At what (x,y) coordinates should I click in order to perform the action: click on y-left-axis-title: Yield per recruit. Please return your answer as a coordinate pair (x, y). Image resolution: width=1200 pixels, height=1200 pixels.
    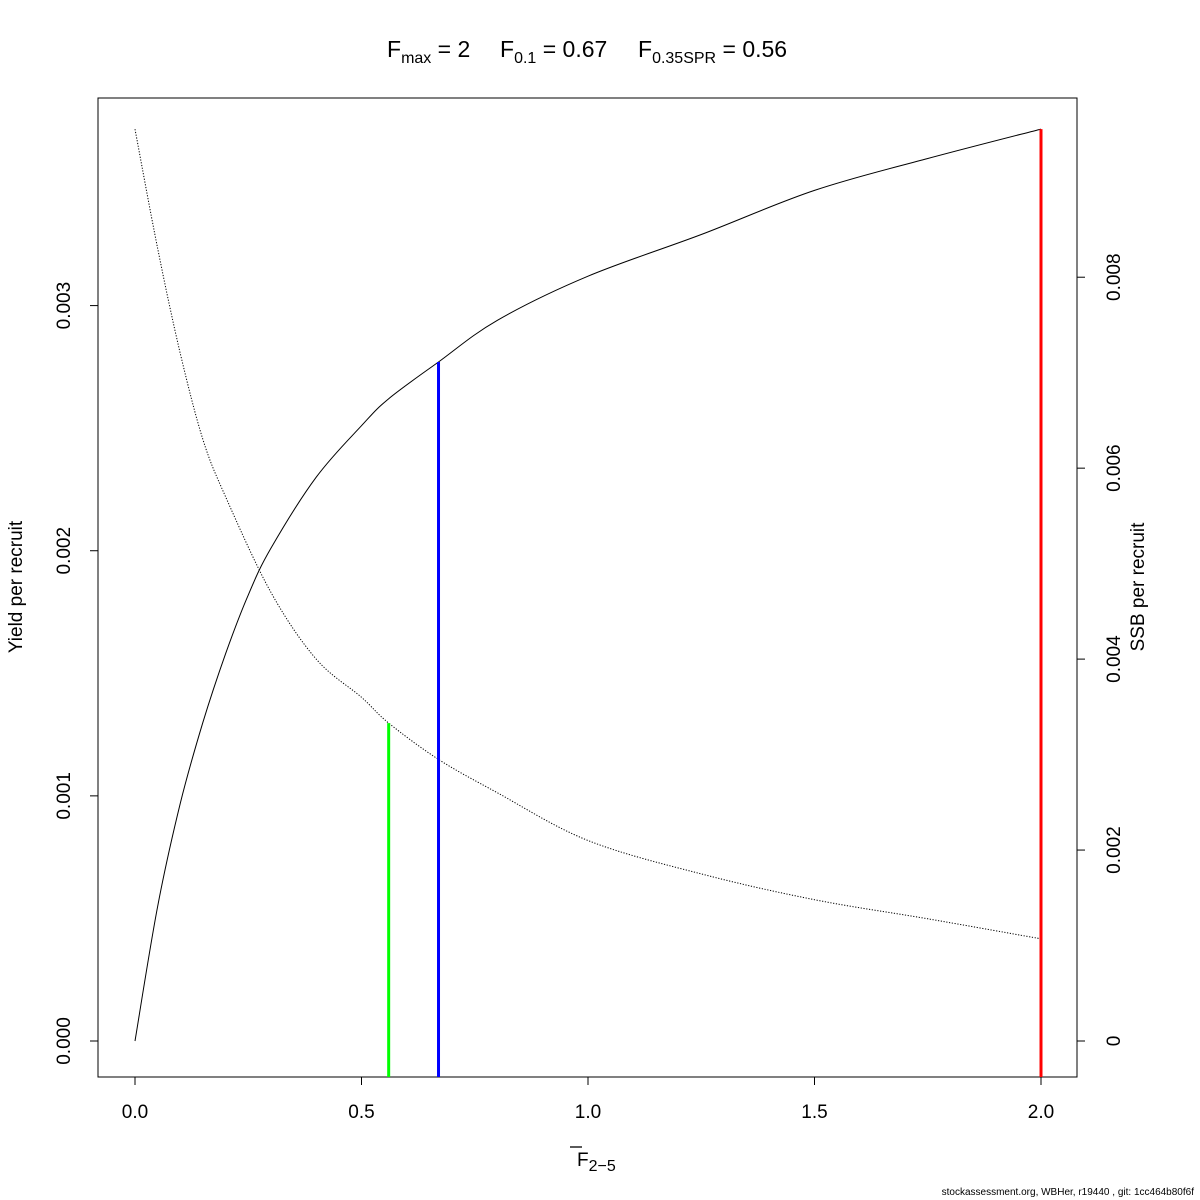
    Looking at the image, I should click on (16, 586).